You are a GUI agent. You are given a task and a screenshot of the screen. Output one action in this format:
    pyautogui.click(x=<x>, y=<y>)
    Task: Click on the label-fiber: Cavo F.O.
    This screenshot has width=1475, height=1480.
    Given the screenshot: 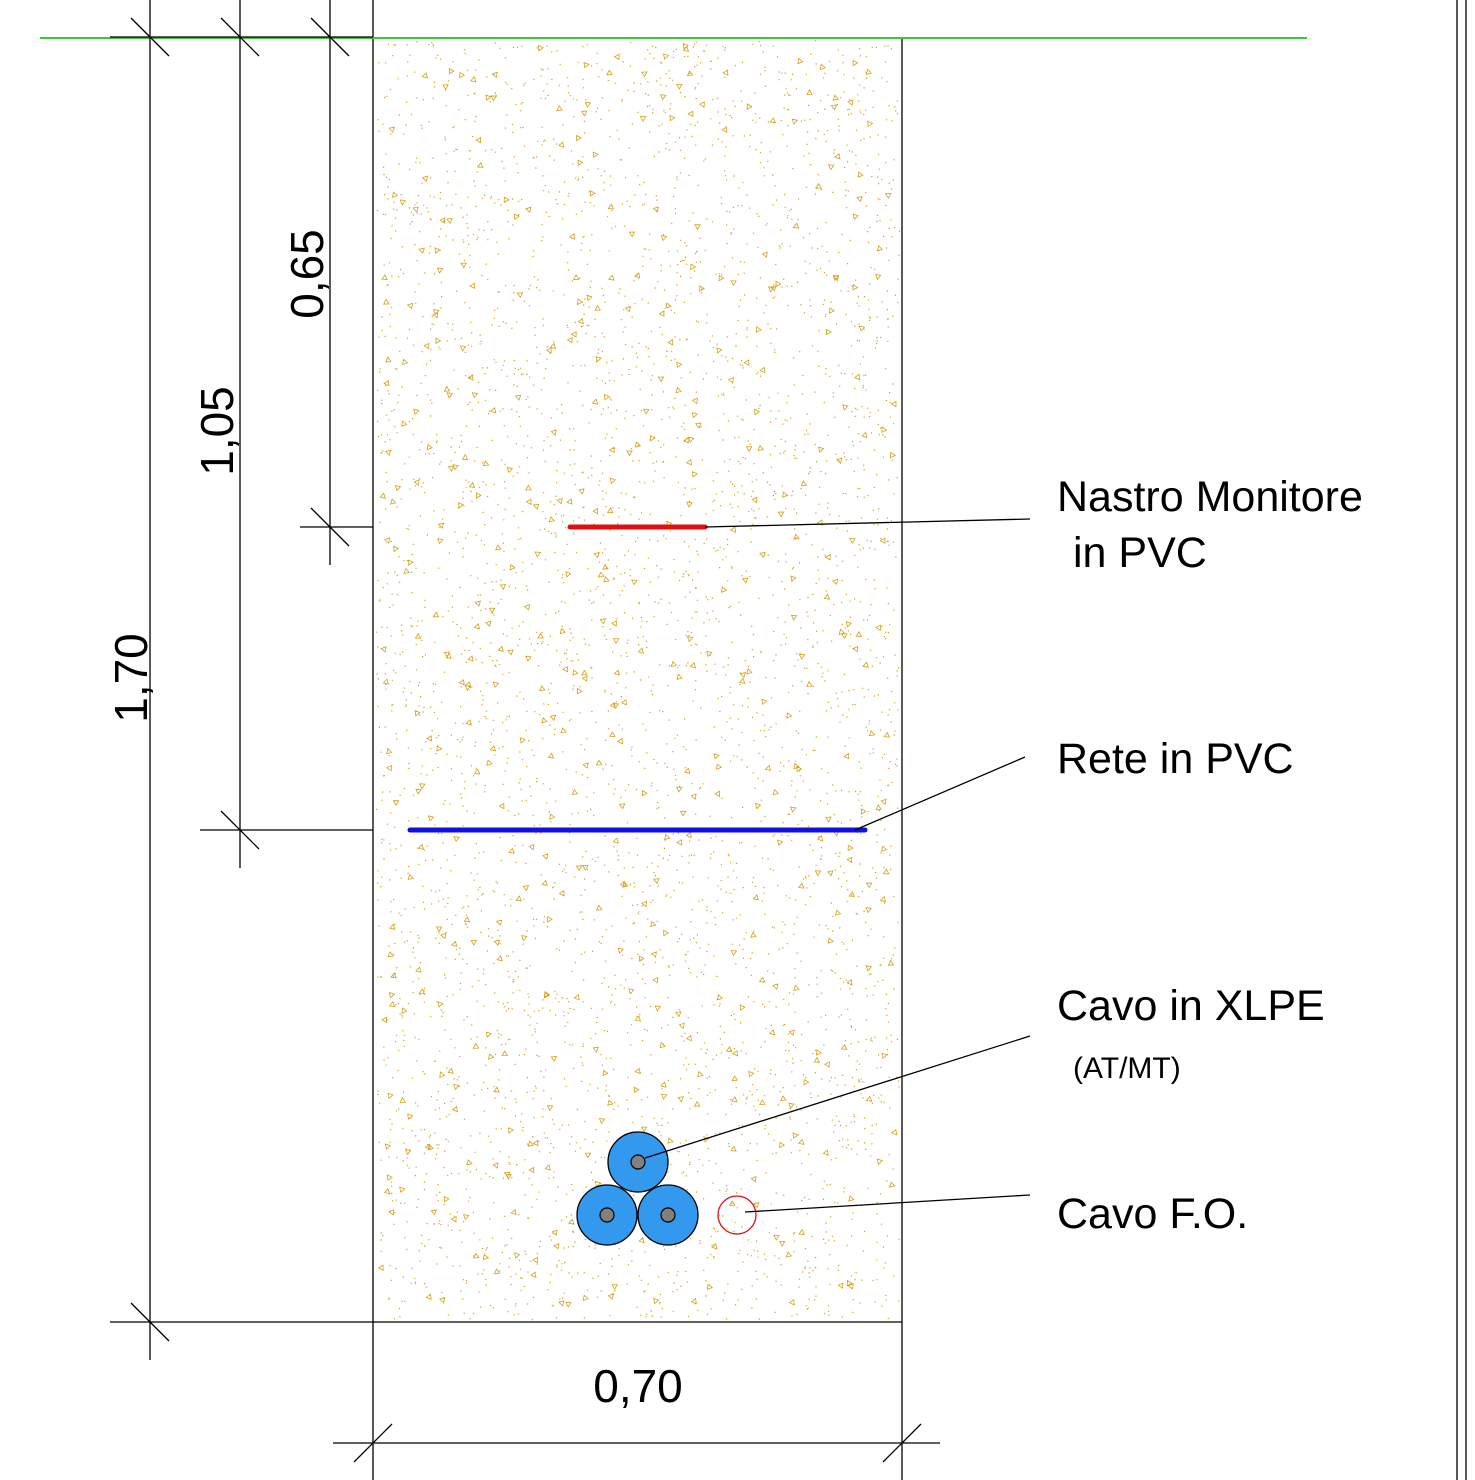 What is the action you would take?
    pyautogui.click(x=1152, y=1214)
    